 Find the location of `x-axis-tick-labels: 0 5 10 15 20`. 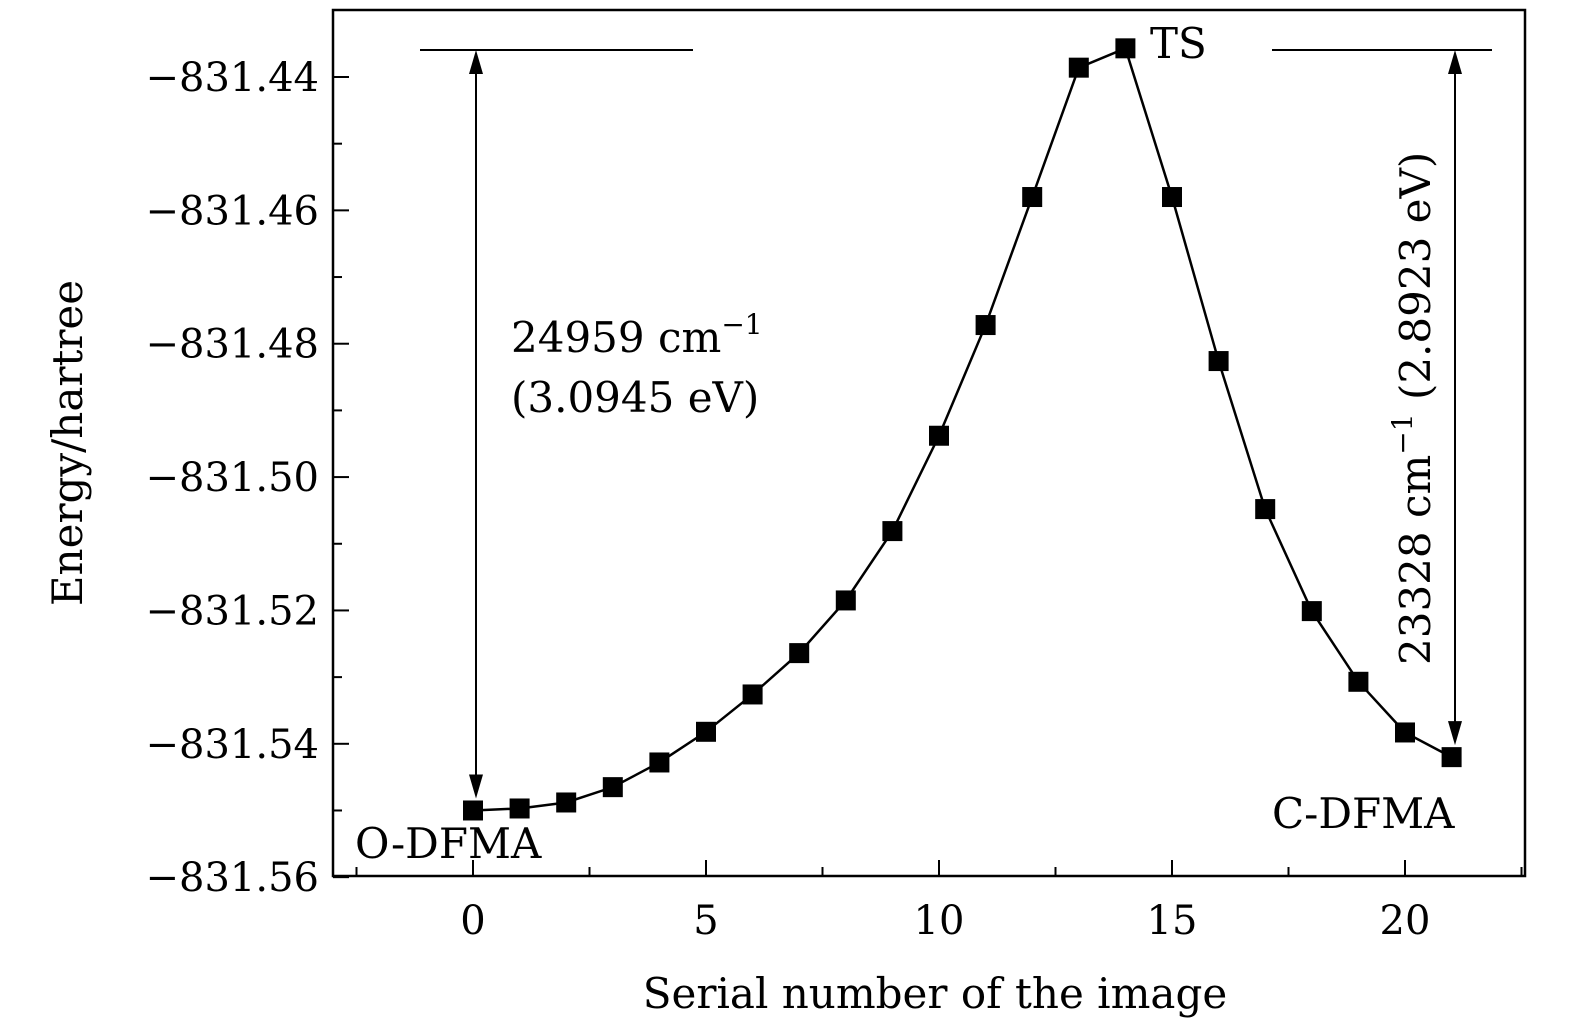

x-axis-tick-labels: 0 5 10 15 20 is located at coordinates (945, 921).